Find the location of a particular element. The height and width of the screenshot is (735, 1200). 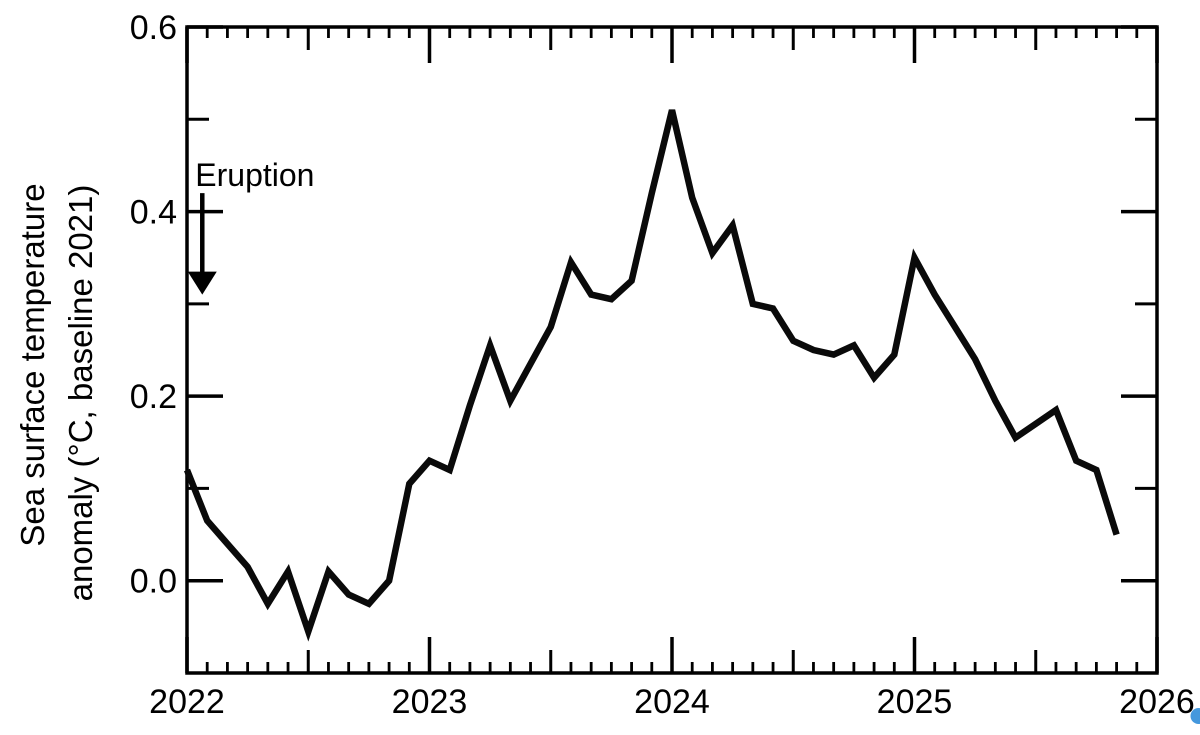

x-tick-label-2024: 2024 is located at coordinates (672, 702).